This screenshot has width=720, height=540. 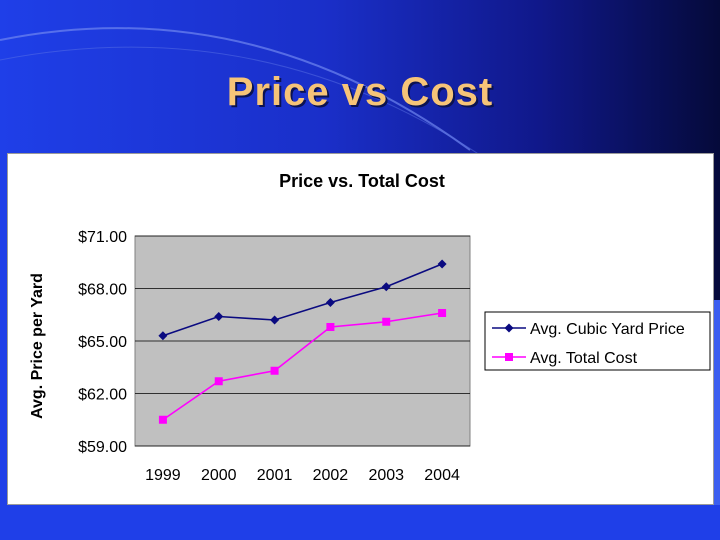 What do you see at coordinates (584, 358) in the screenshot?
I see `legend-label: Avg. Total Cost` at bounding box center [584, 358].